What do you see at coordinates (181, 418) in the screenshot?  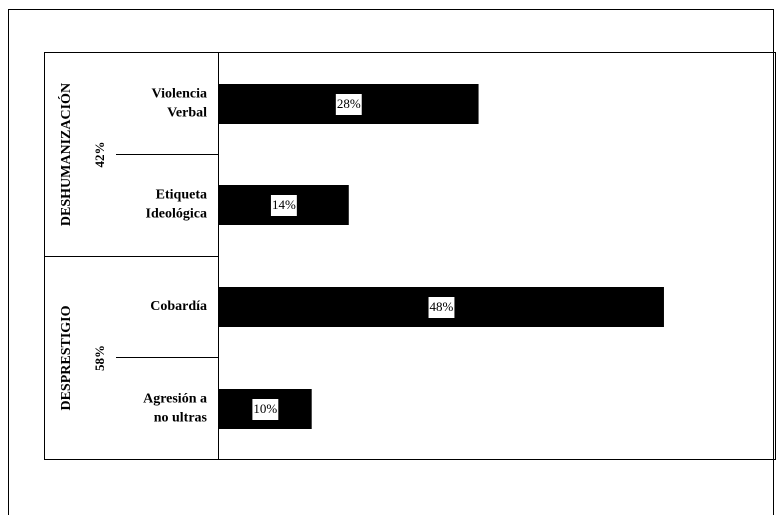 I see `category-label: no ultras` at bounding box center [181, 418].